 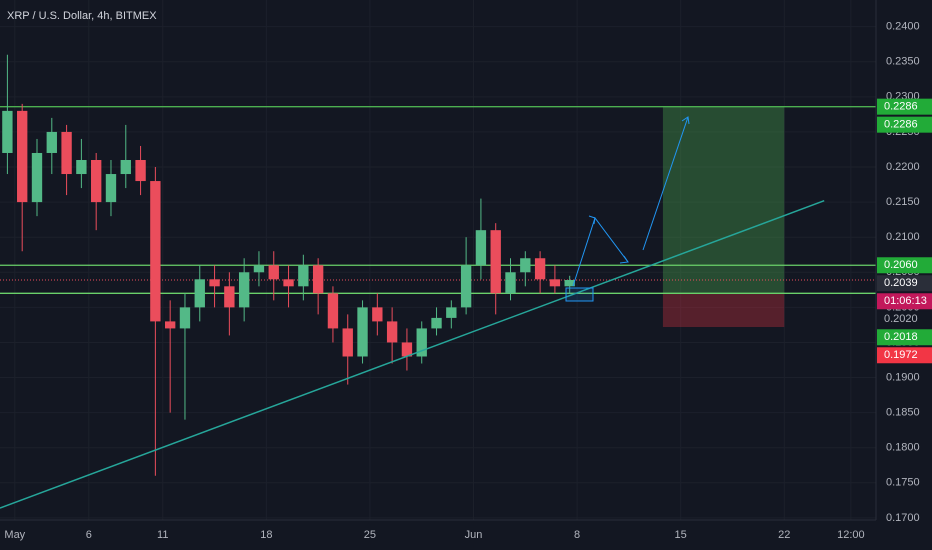 I want to click on chart-title: XRP / U.S. Dollar, 4h, BITMEX, so click(x=82, y=16).